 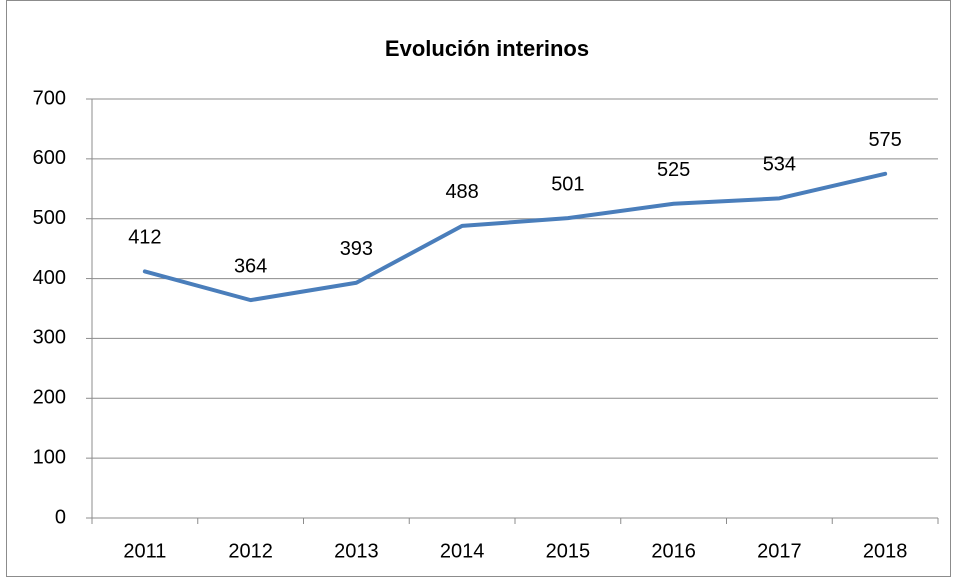 I want to click on data-label: 488, so click(x=461, y=192).